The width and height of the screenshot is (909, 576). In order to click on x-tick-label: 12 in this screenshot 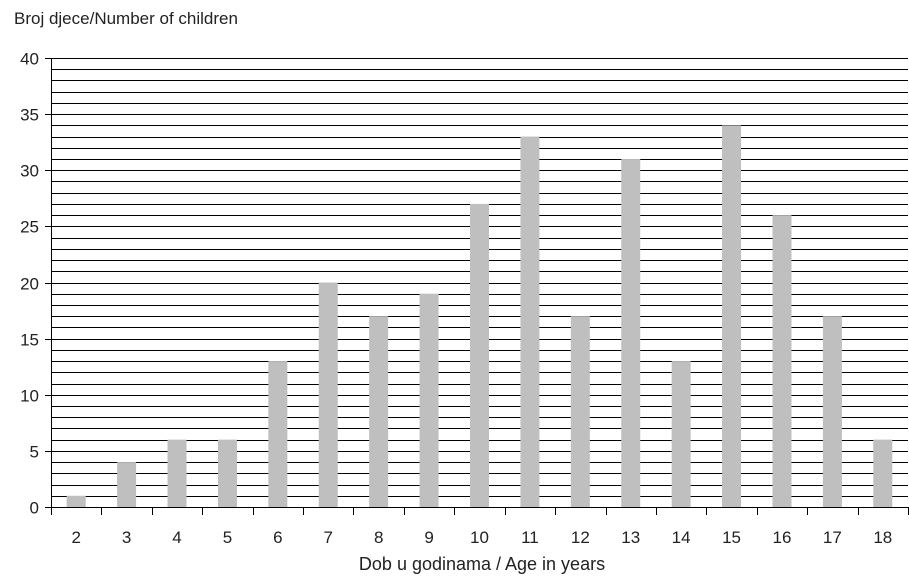, I will do `click(580, 537)`.